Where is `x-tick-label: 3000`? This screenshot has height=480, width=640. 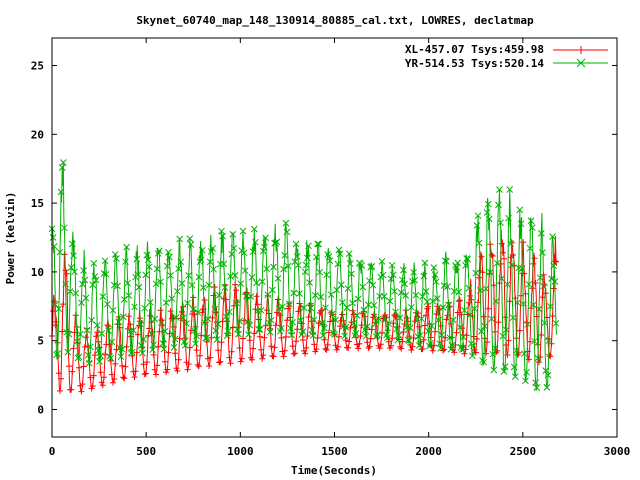 x-tick-label: 3000 is located at coordinates (617, 451).